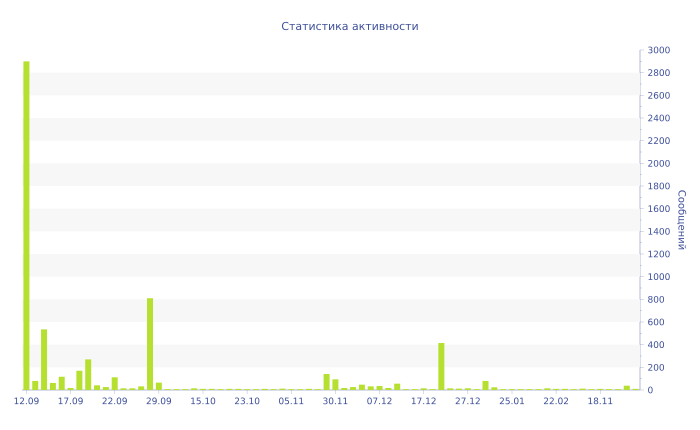  Describe the element at coordinates (656, 344) in the screenshot. I see `y-tick-label: 400` at that location.